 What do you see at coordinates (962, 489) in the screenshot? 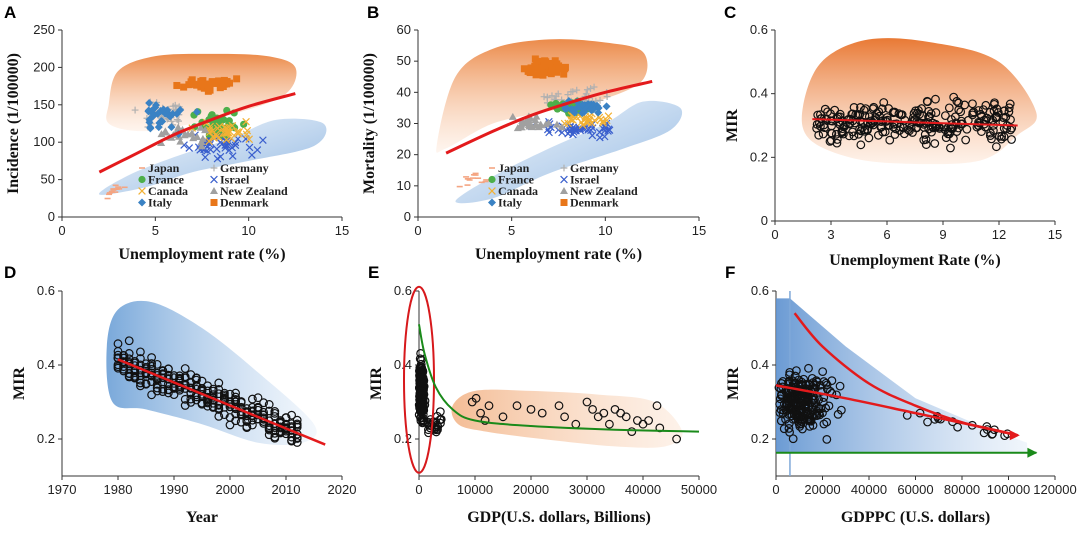
I see `x-tick-label: 80000` at bounding box center [962, 489].